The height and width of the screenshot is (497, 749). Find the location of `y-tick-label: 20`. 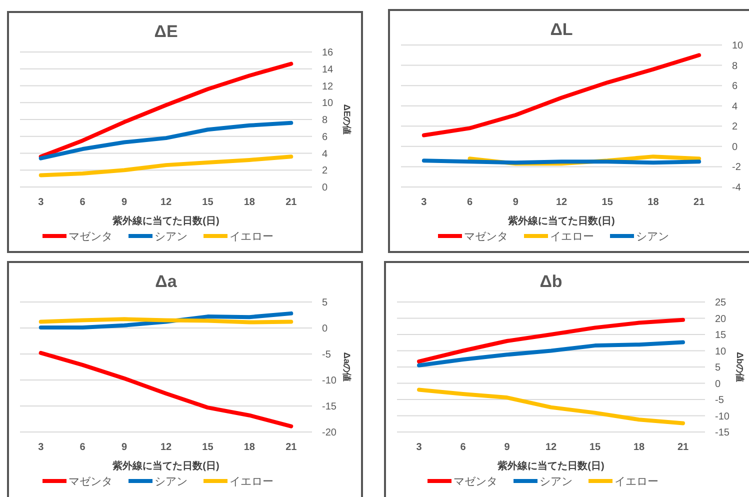

y-tick-label: 20 is located at coordinates (721, 319).